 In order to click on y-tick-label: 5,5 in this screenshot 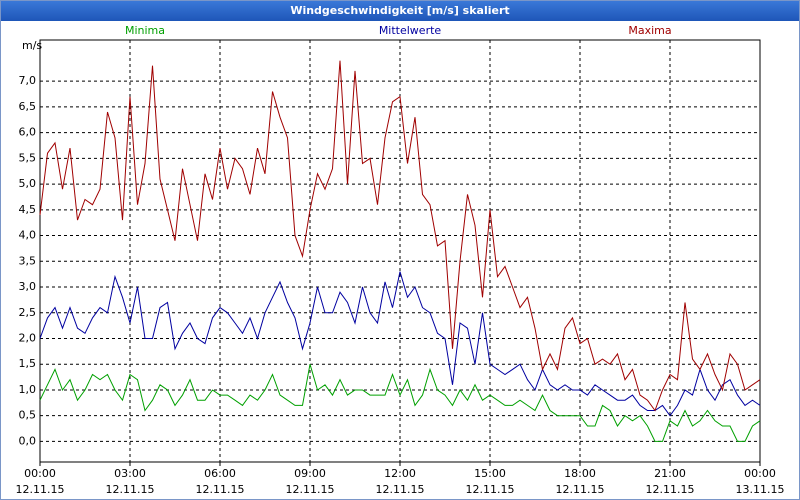, I will do `click(28, 157)`.